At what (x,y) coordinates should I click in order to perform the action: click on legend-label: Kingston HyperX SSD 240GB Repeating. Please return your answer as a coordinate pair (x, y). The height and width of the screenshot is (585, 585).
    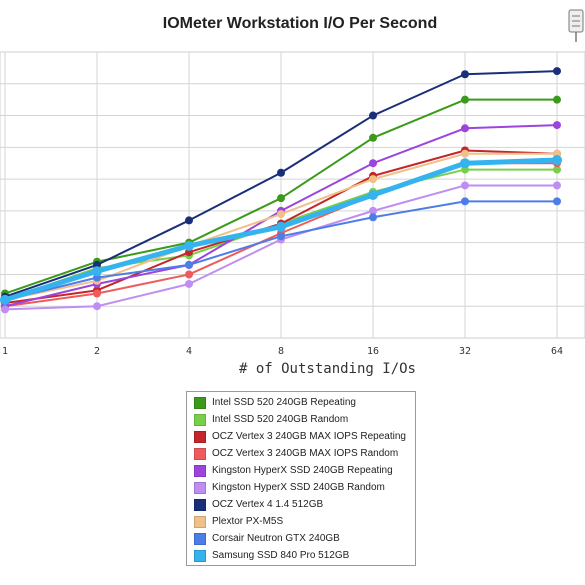
    Looking at the image, I should click on (302, 470).